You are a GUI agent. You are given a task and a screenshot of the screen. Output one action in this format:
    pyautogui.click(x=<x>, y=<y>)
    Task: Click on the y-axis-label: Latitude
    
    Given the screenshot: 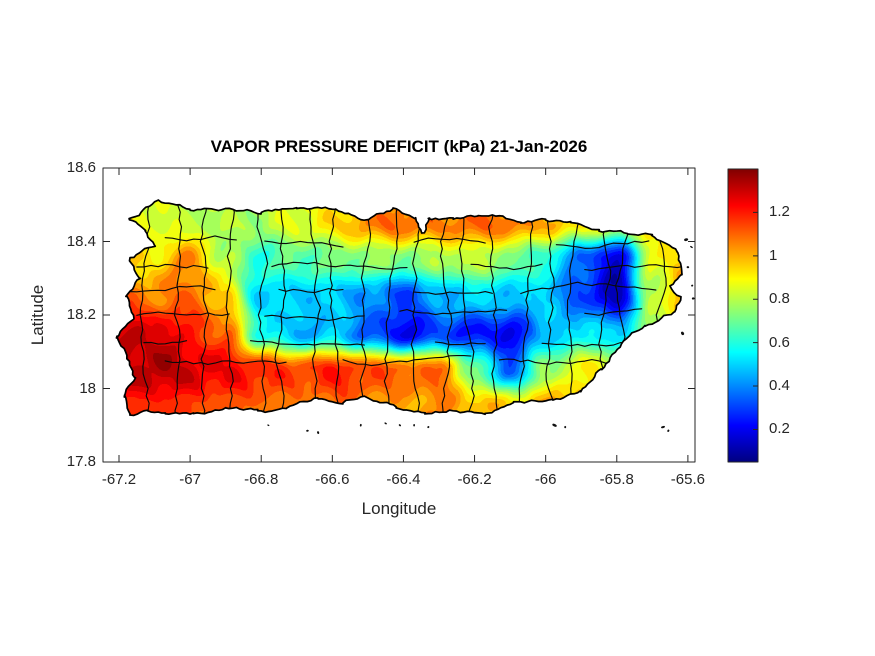 What is the action you would take?
    pyautogui.click(x=37, y=315)
    